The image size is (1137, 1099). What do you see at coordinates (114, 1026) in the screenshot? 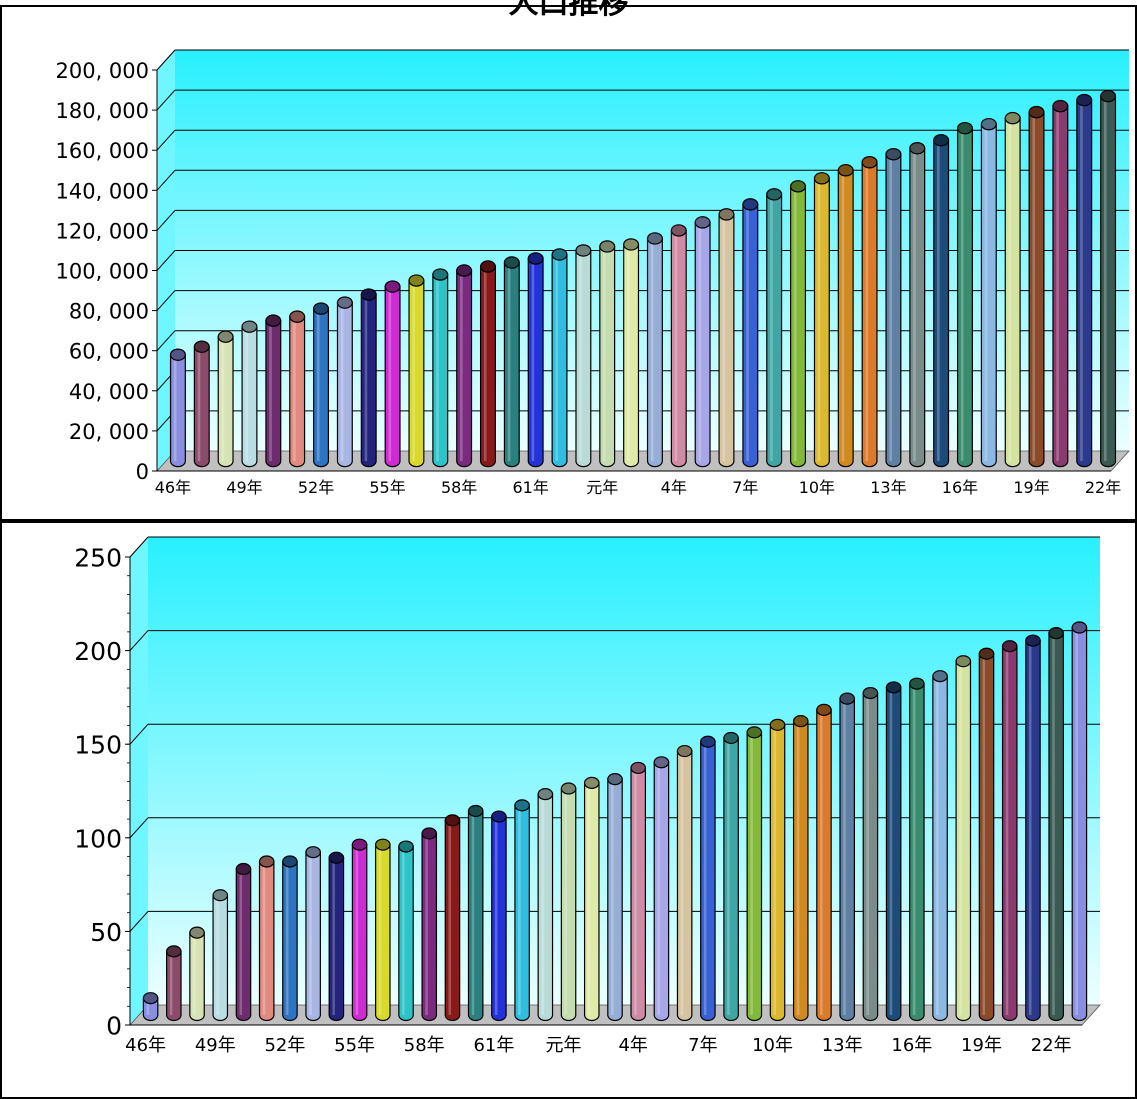
I see `y-tick-label: 0` at bounding box center [114, 1026].